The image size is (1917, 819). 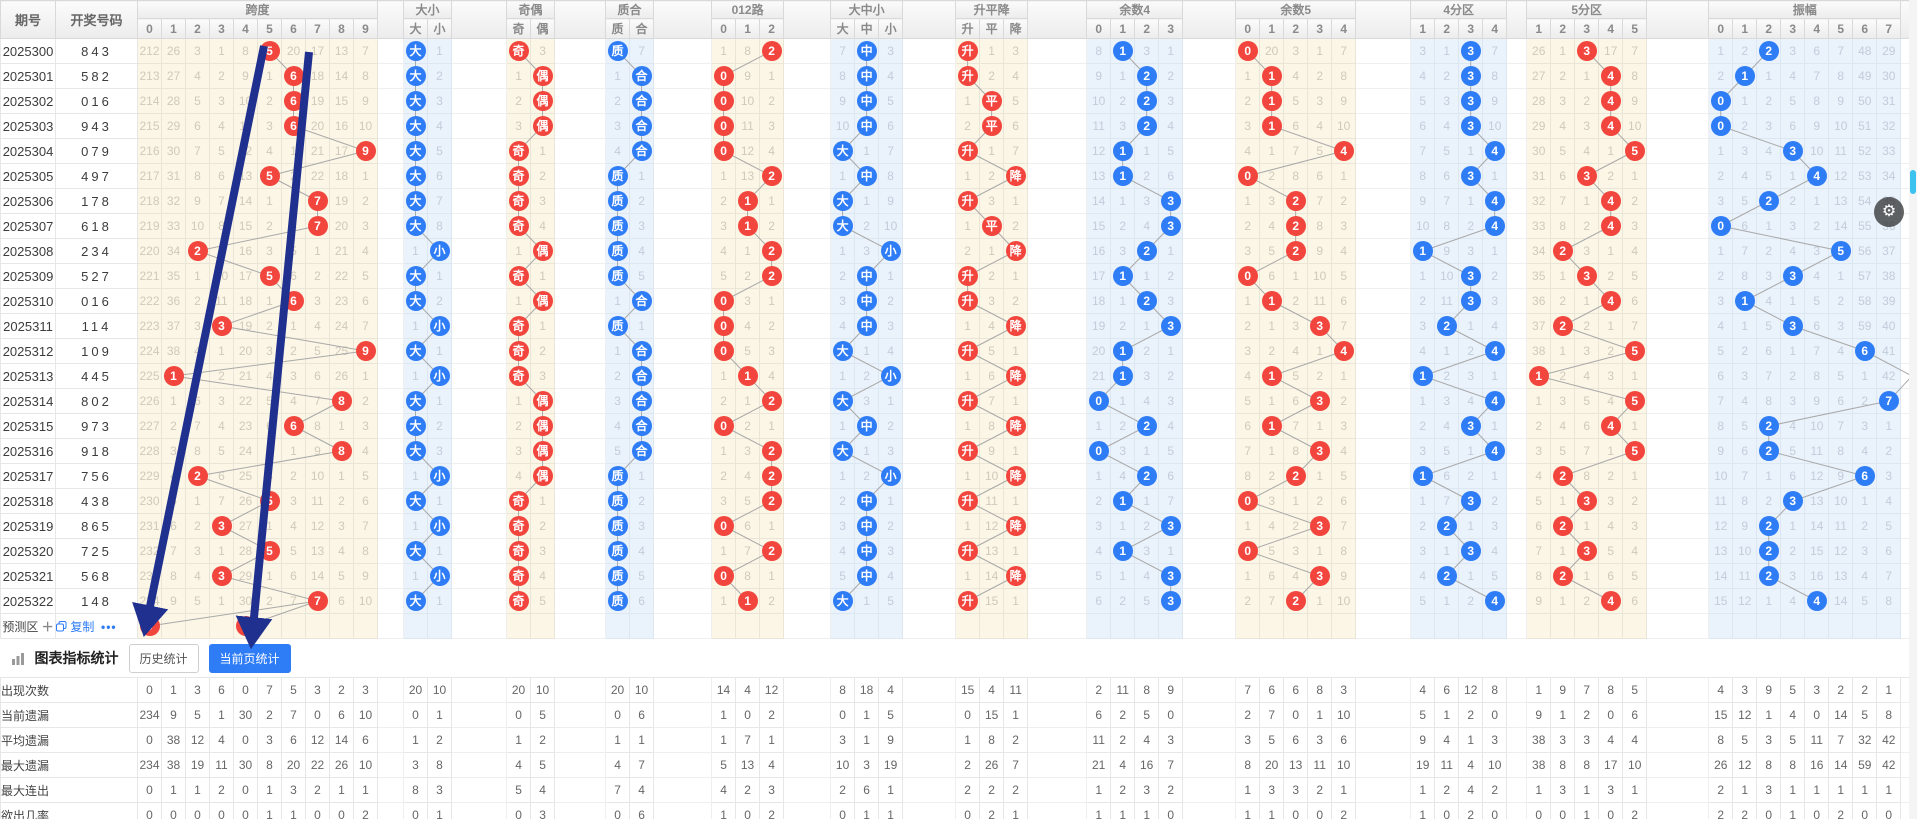 I want to click on hit-circle: 4, so click(x=1494, y=451).